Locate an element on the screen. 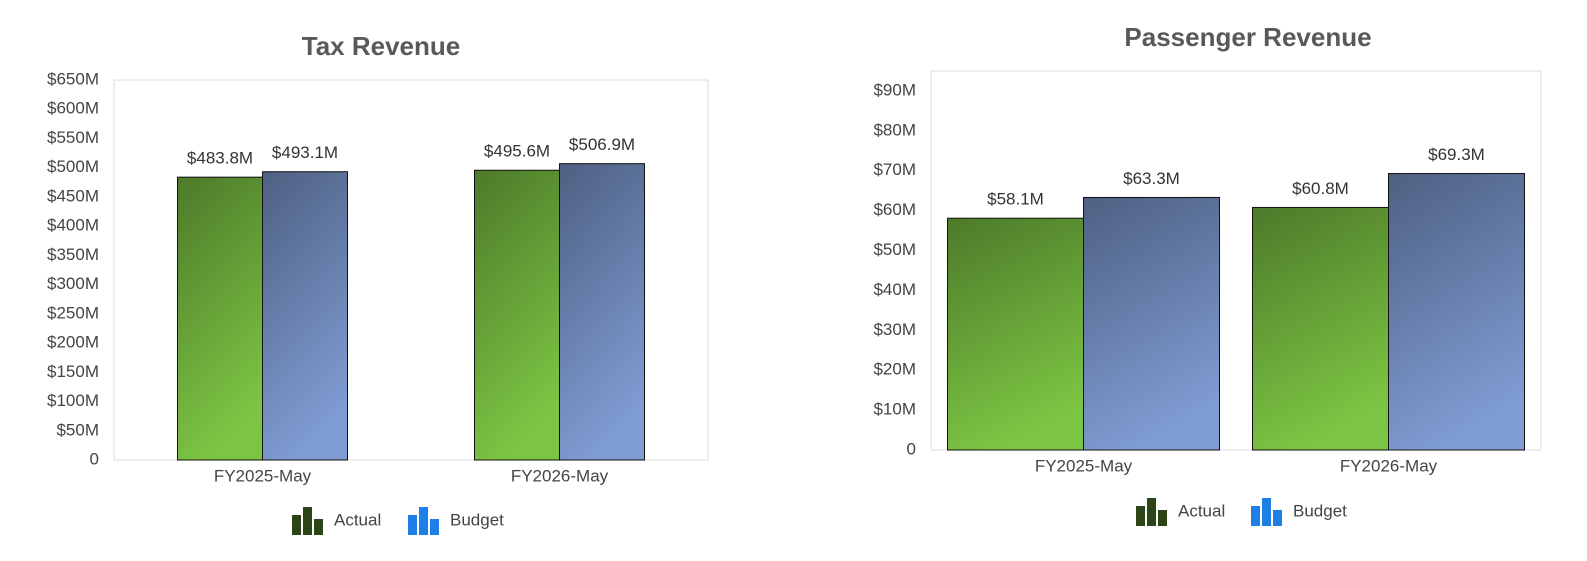 The width and height of the screenshot is (1587, 561). value-label: $63.3M is located at coordinates (1151, 178).